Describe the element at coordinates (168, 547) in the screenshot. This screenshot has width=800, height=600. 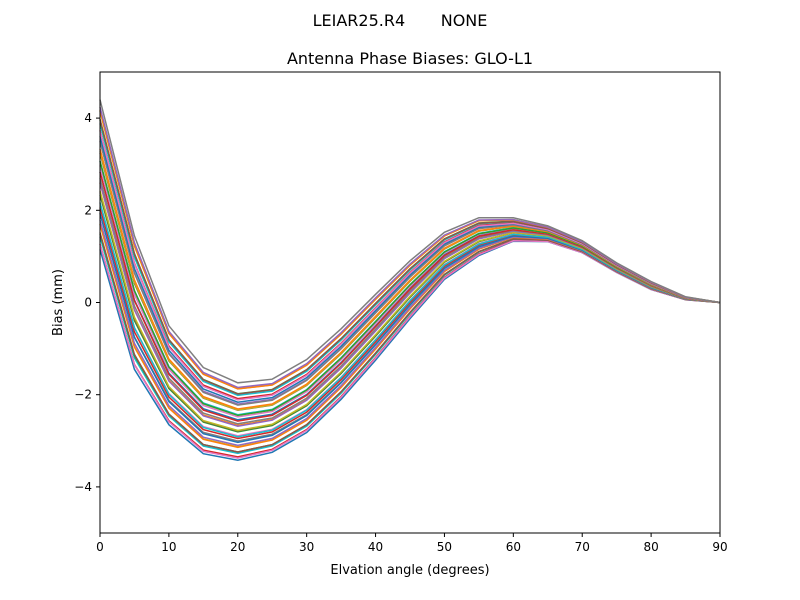
I see `x-tick-label: 10` at that location.